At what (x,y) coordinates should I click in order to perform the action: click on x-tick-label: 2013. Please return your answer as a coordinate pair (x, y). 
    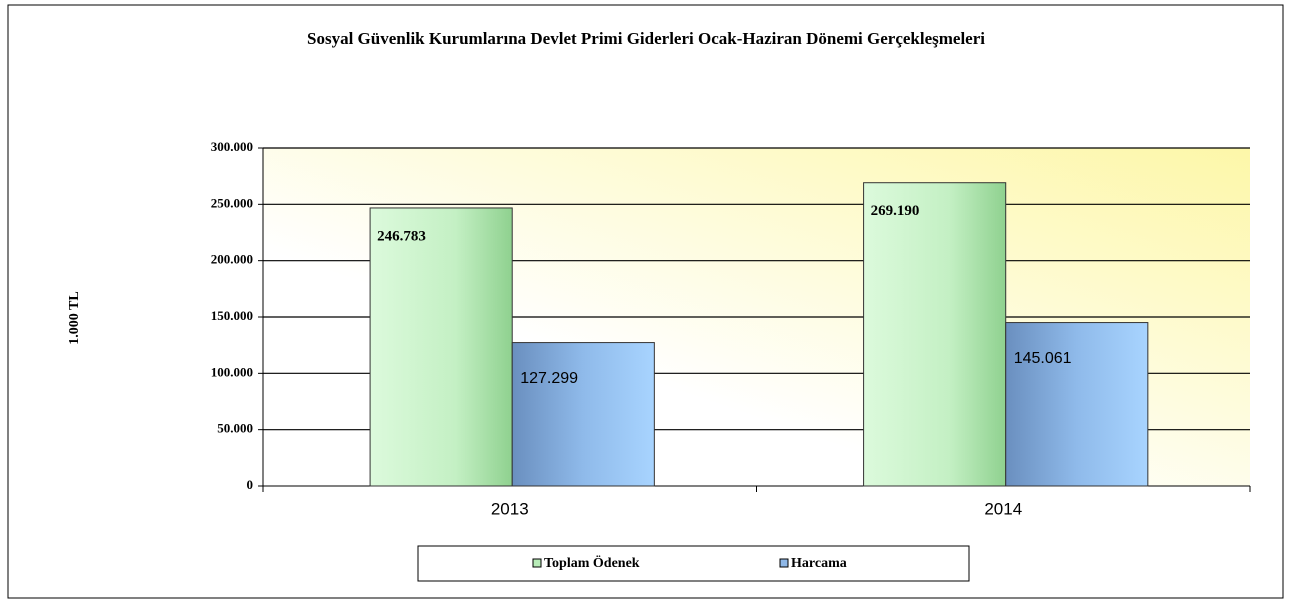
    Looking at the image, I should click on (510, 508).